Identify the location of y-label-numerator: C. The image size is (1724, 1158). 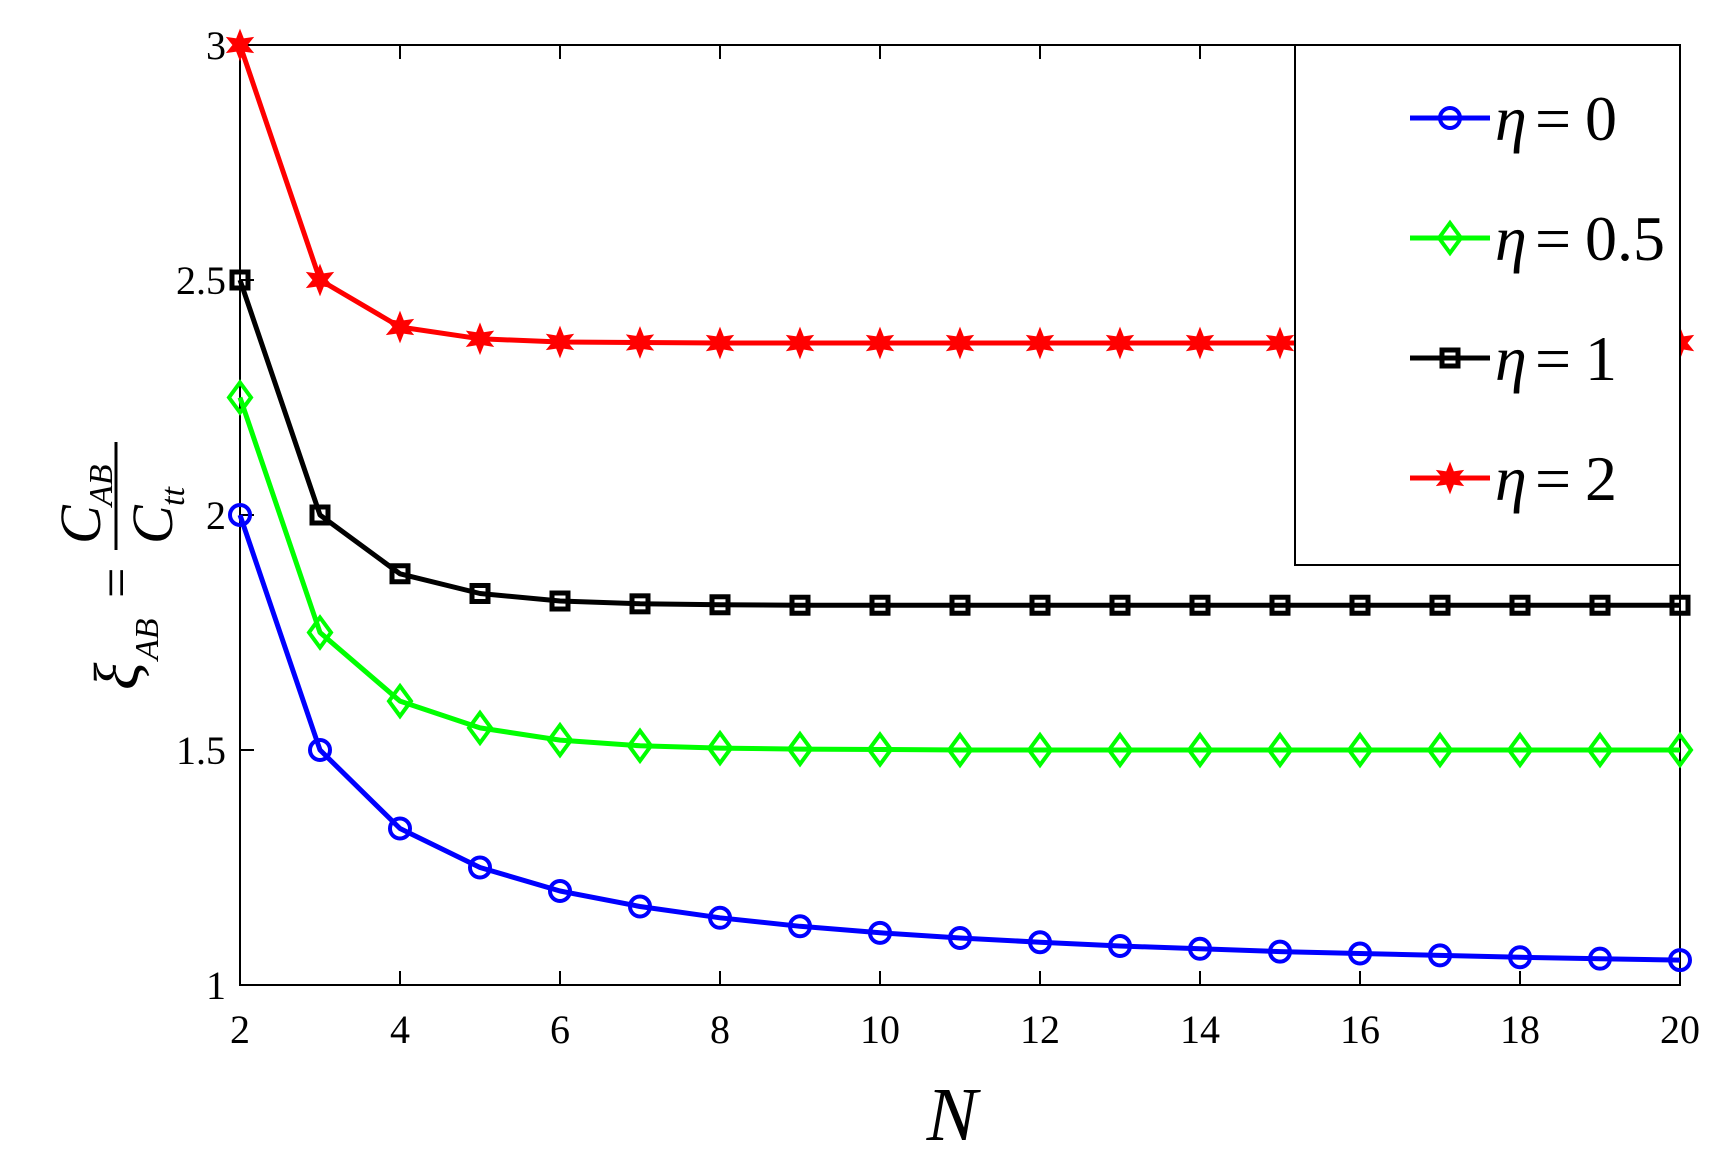
(80, 524).